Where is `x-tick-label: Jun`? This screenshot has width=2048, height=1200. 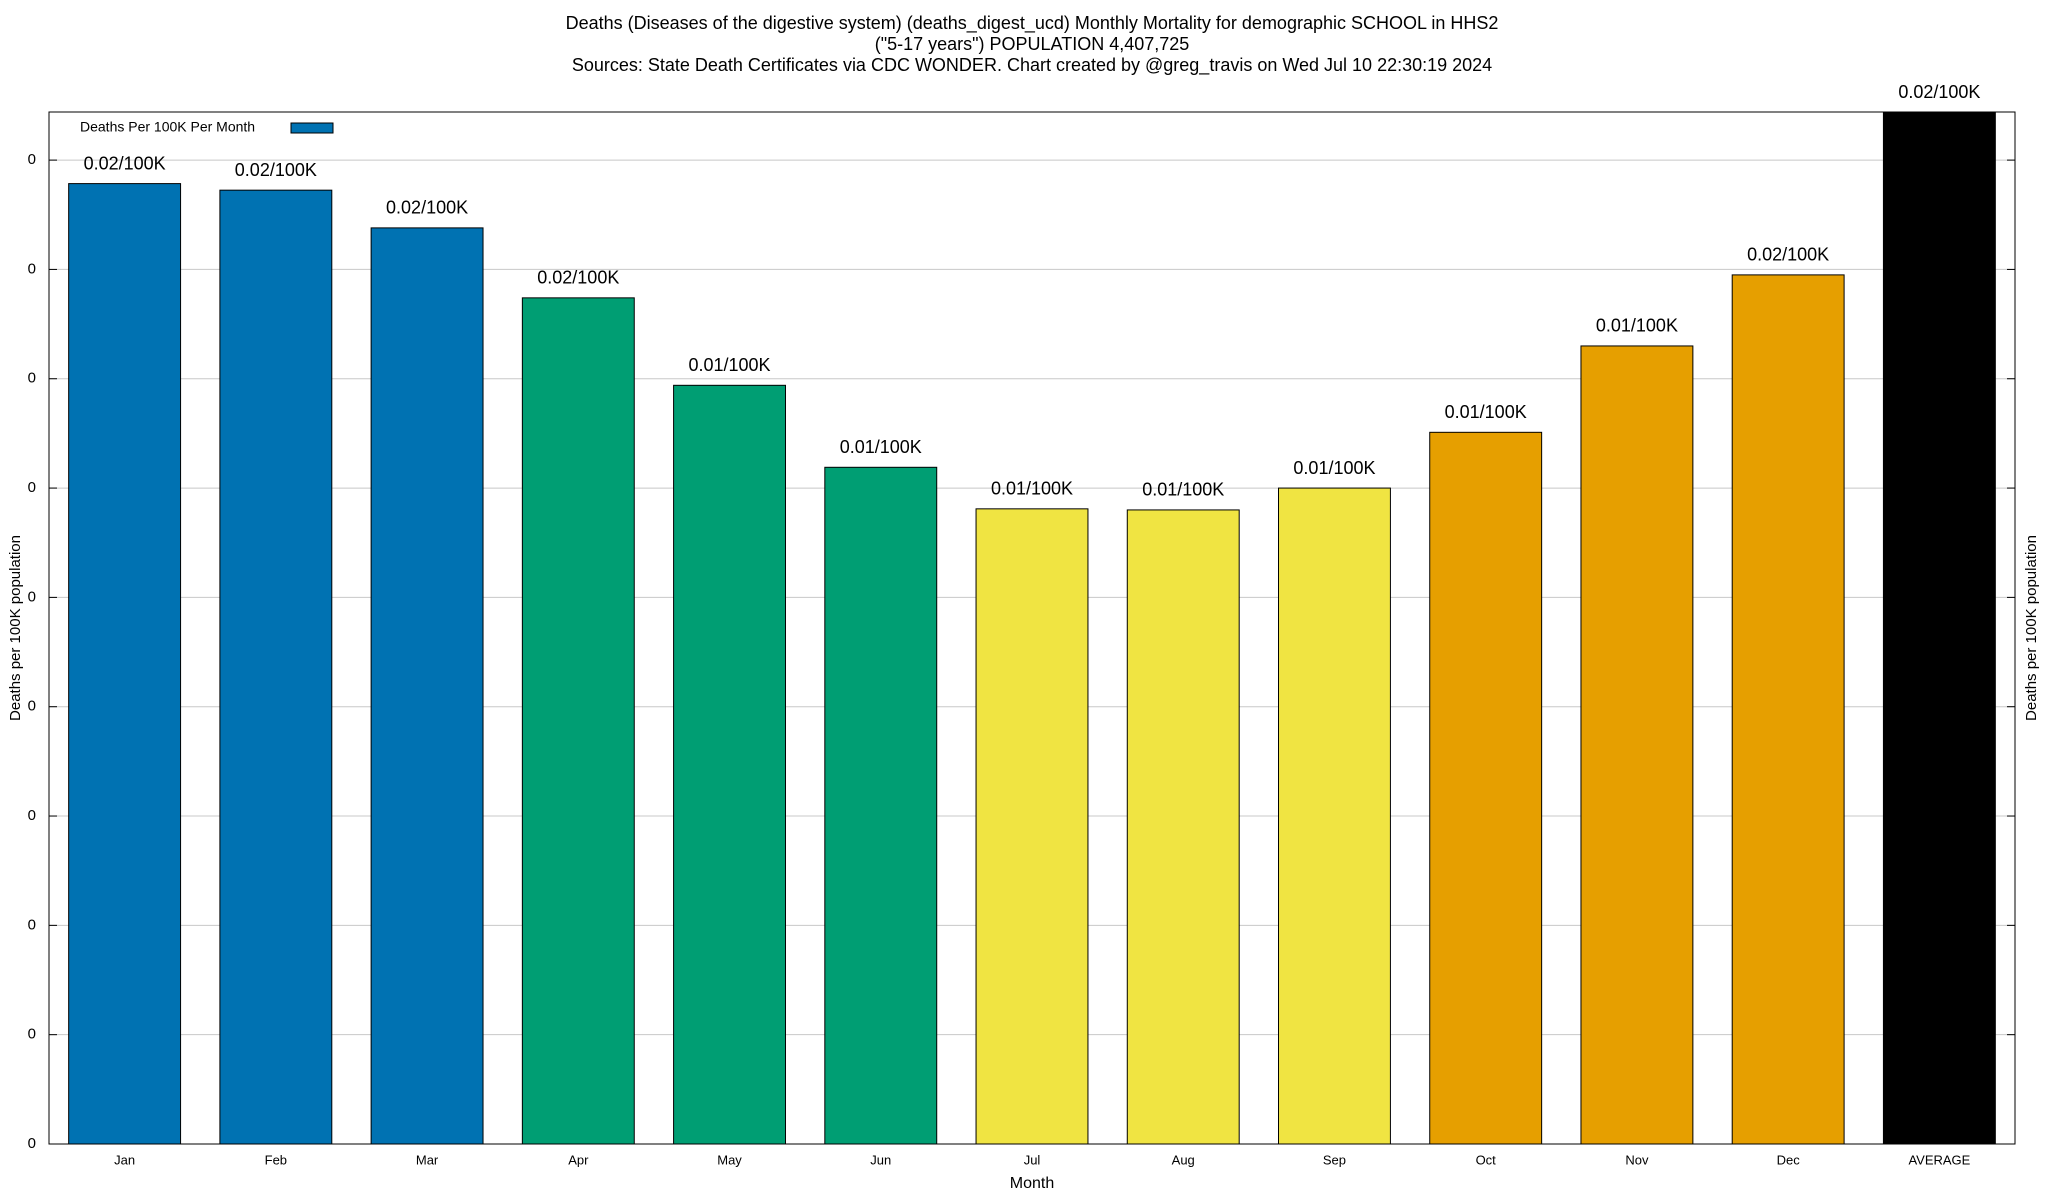
x-tick-label: Jun is located at coordinates (880, 1159).